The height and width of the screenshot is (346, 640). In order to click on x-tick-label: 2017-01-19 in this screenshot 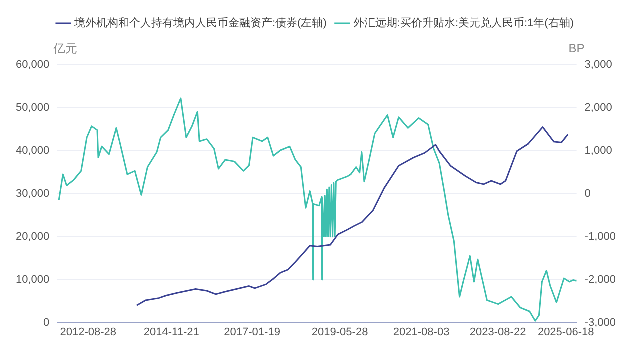, I will do `click(252, 332)`.